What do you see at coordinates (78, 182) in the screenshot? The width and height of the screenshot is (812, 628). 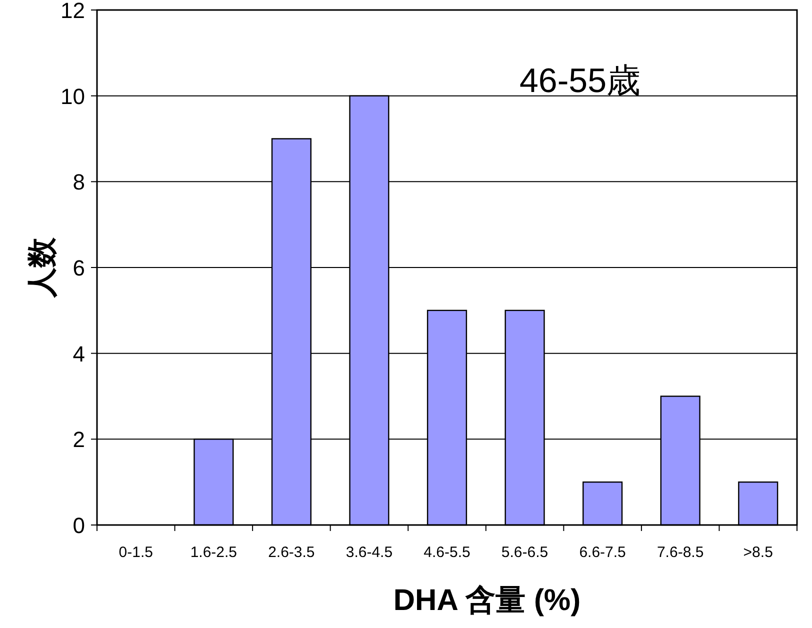 I see `y-tick-label: 8` at bounding box center [78, 182].